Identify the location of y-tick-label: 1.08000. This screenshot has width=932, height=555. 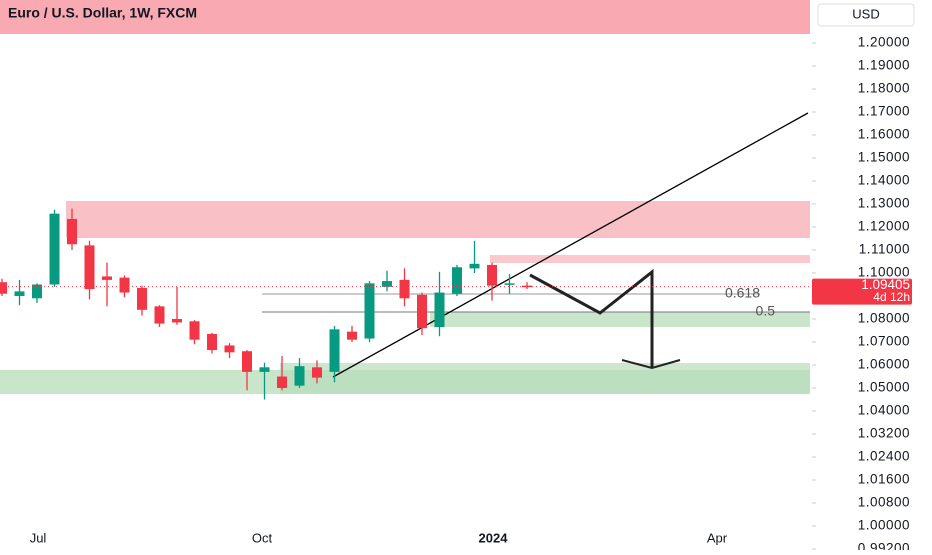
(884, 318).